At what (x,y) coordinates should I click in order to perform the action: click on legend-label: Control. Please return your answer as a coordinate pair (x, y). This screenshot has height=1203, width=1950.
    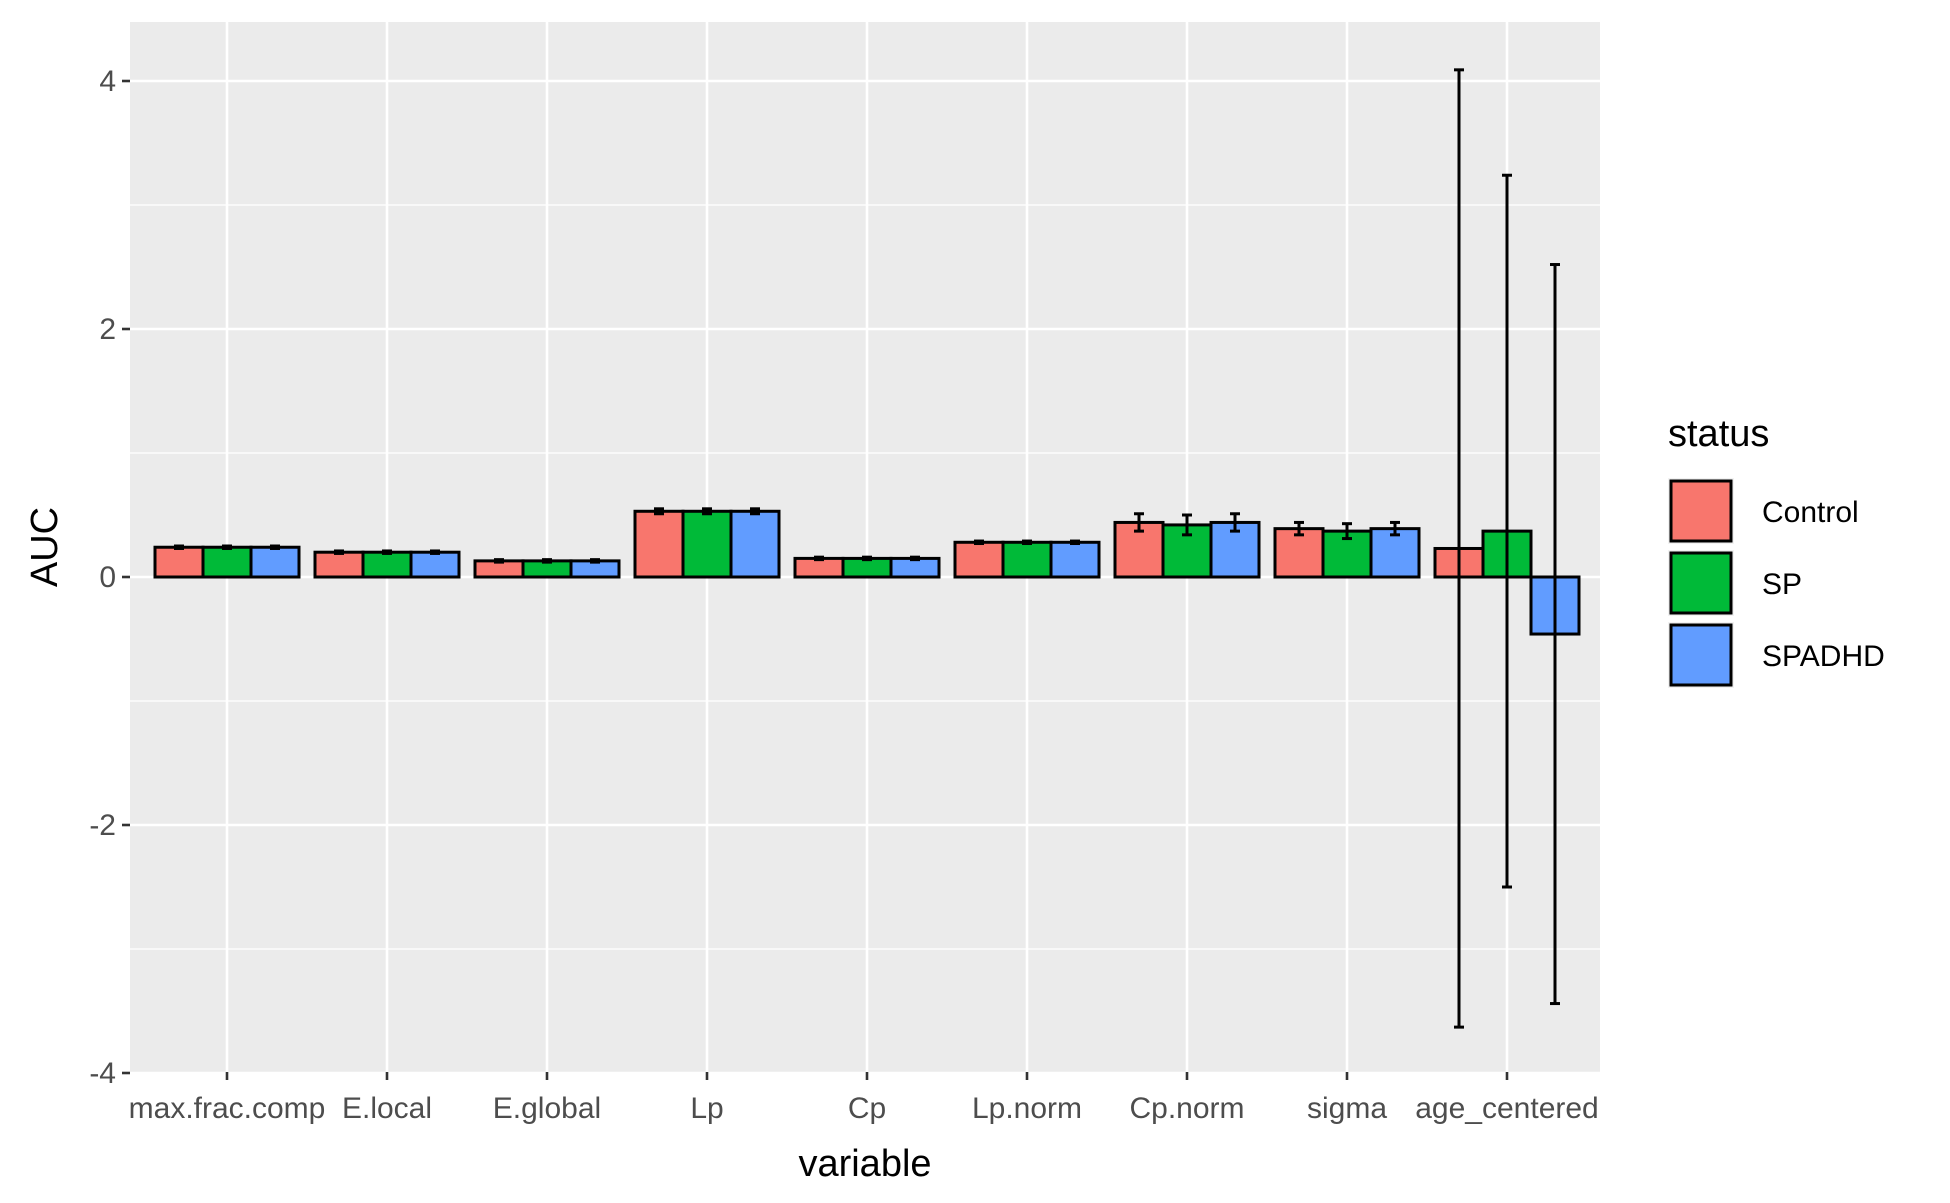
    Looking at the image, I should click on (1810, 512).